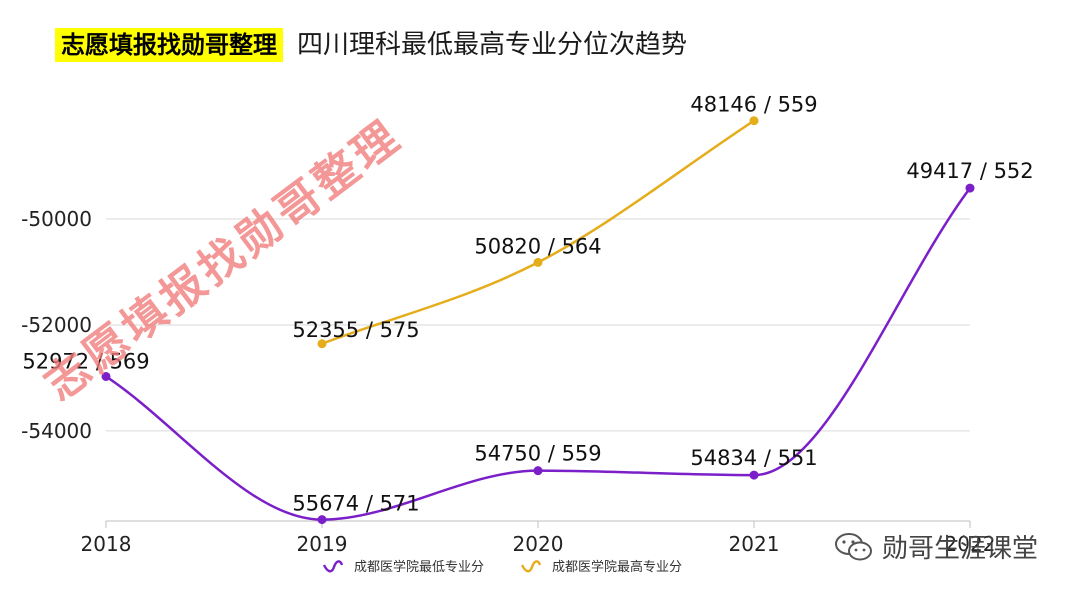 Image resolution: width=1080 pixels, height=595 pixels. Describe the element at coordinates (56, 431) in the screenshot. I see `y-tick-label-2: -54000` at that location.